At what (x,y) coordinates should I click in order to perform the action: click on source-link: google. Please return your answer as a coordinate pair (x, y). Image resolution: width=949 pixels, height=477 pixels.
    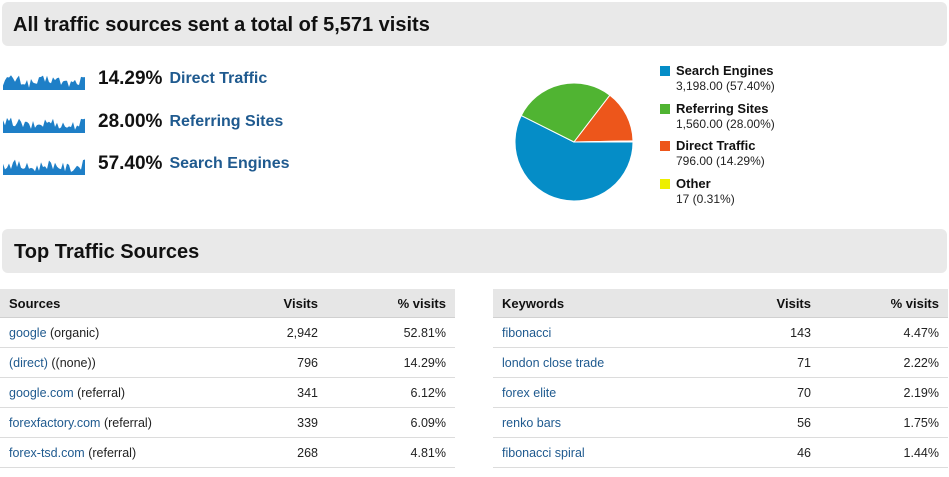
    Looking at the image, I should click on (28, 332).